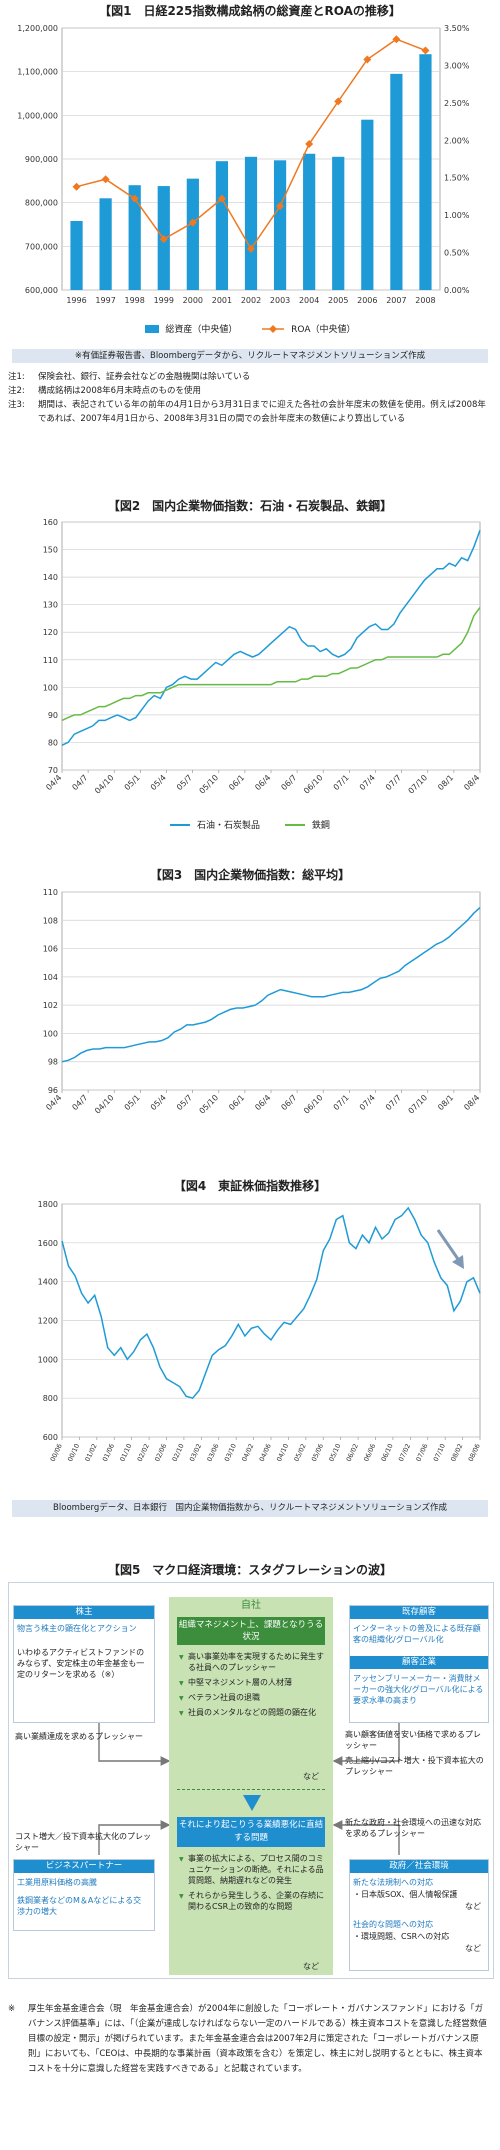 This screenshot has width=500, height=2150. I want to click on y2-tick-label: 3.00%, so click(457, 65).